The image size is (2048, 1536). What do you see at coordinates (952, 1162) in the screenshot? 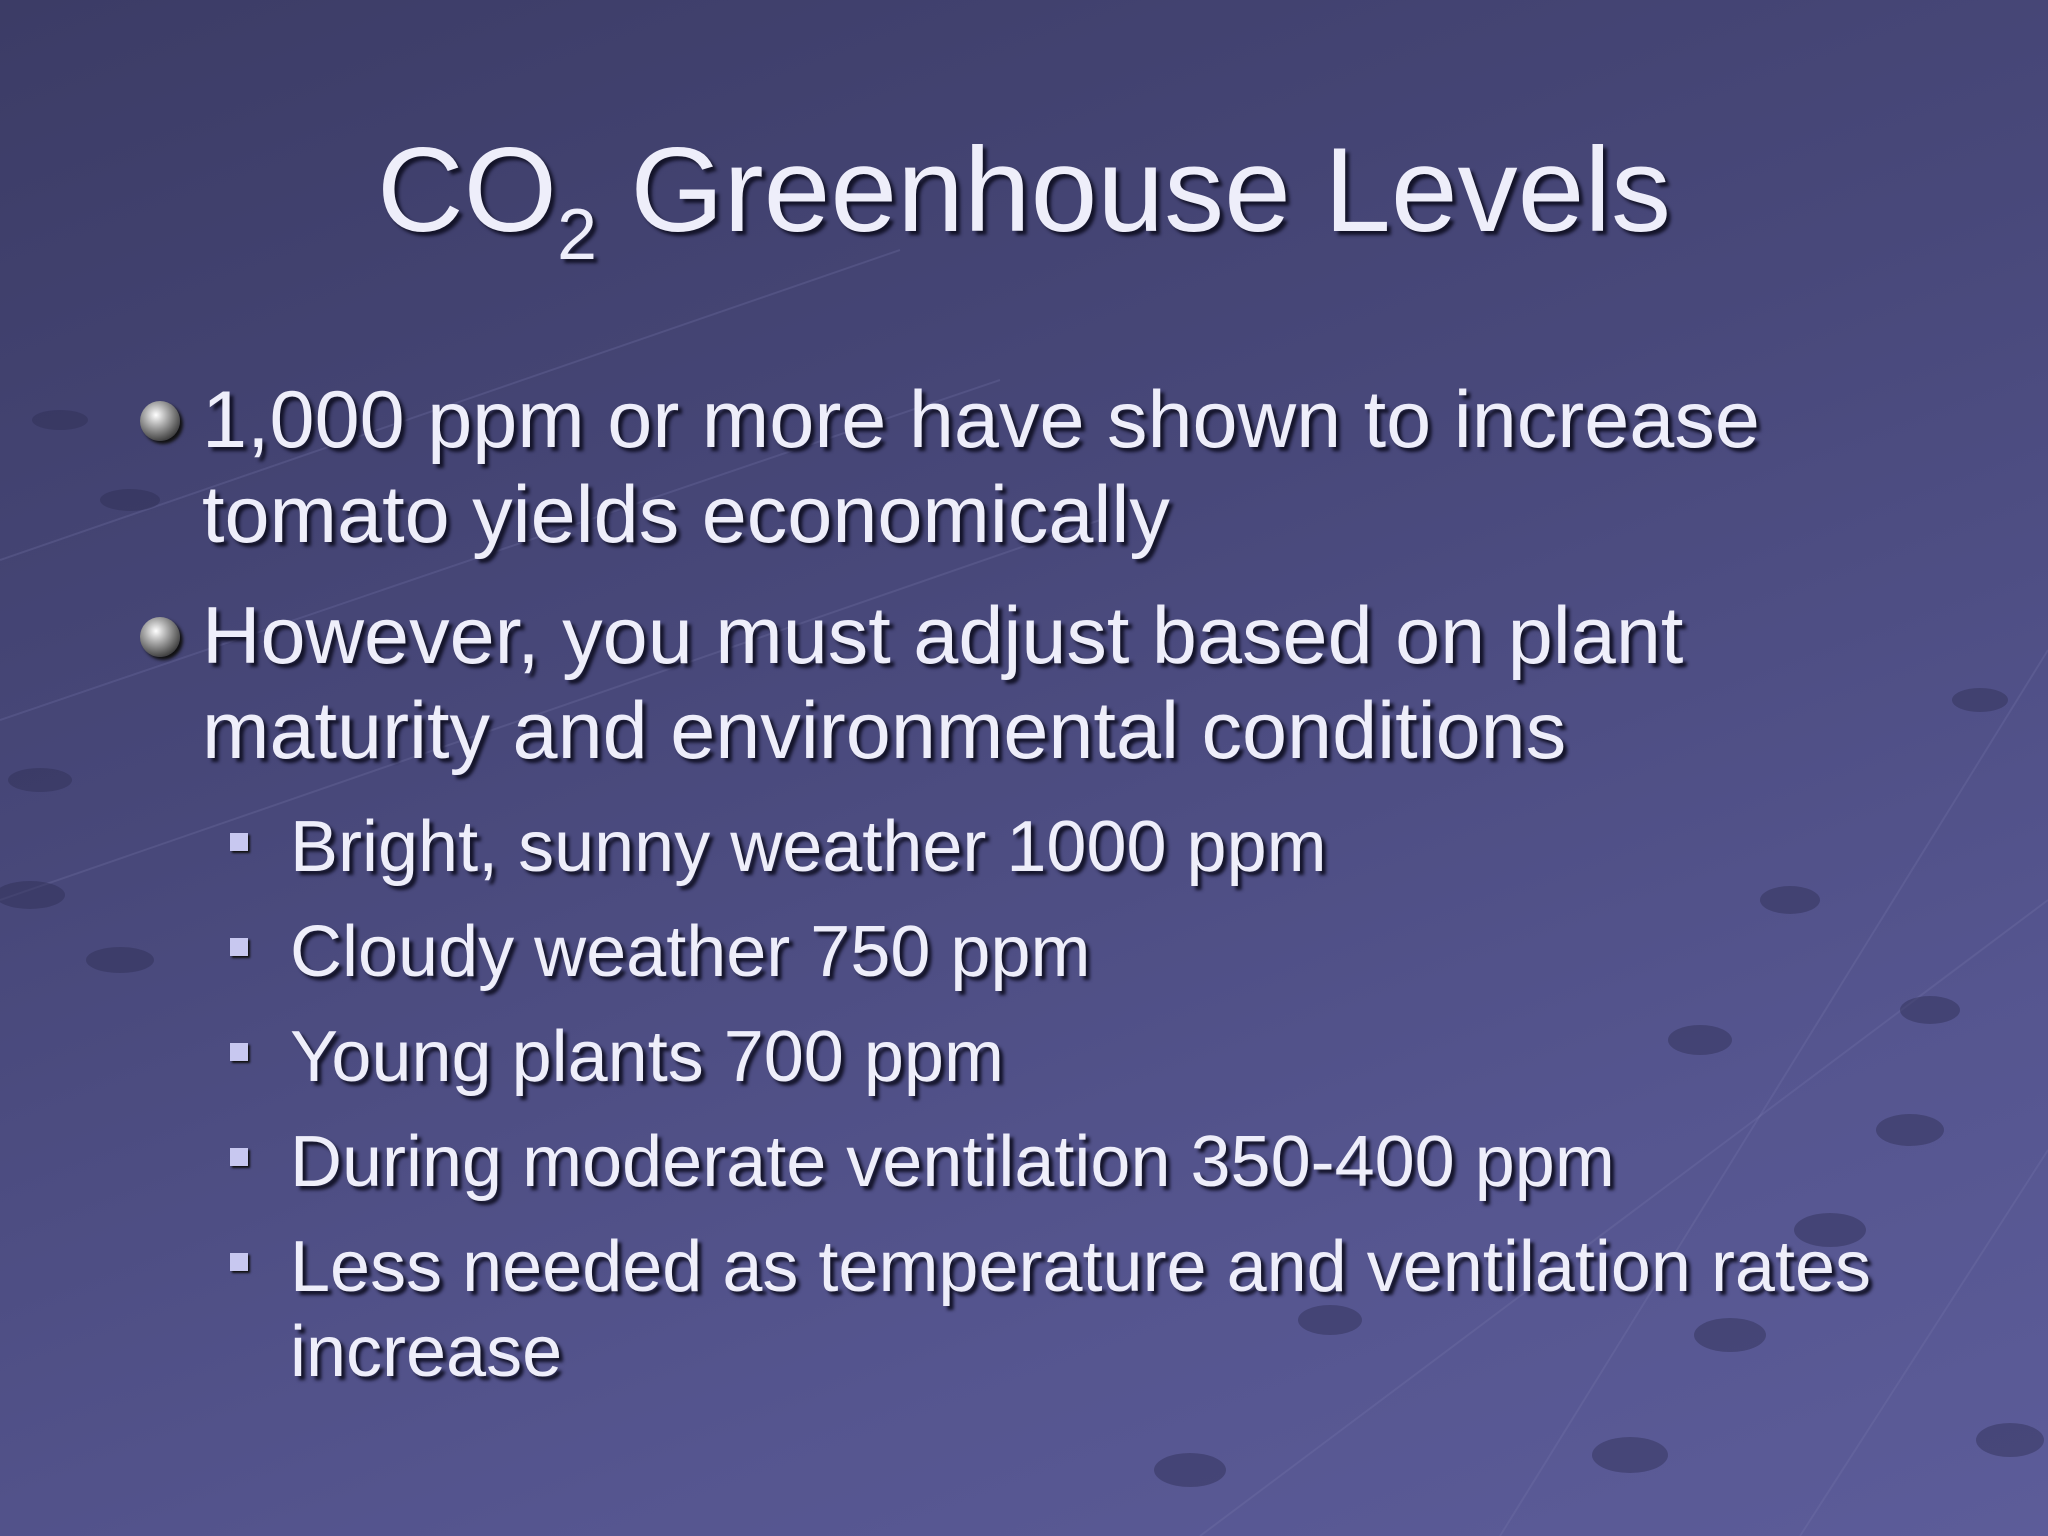
I see `sub-bullet-text: During moderate ventilation 350-400 ppm` at bounding box center [952, 1162].